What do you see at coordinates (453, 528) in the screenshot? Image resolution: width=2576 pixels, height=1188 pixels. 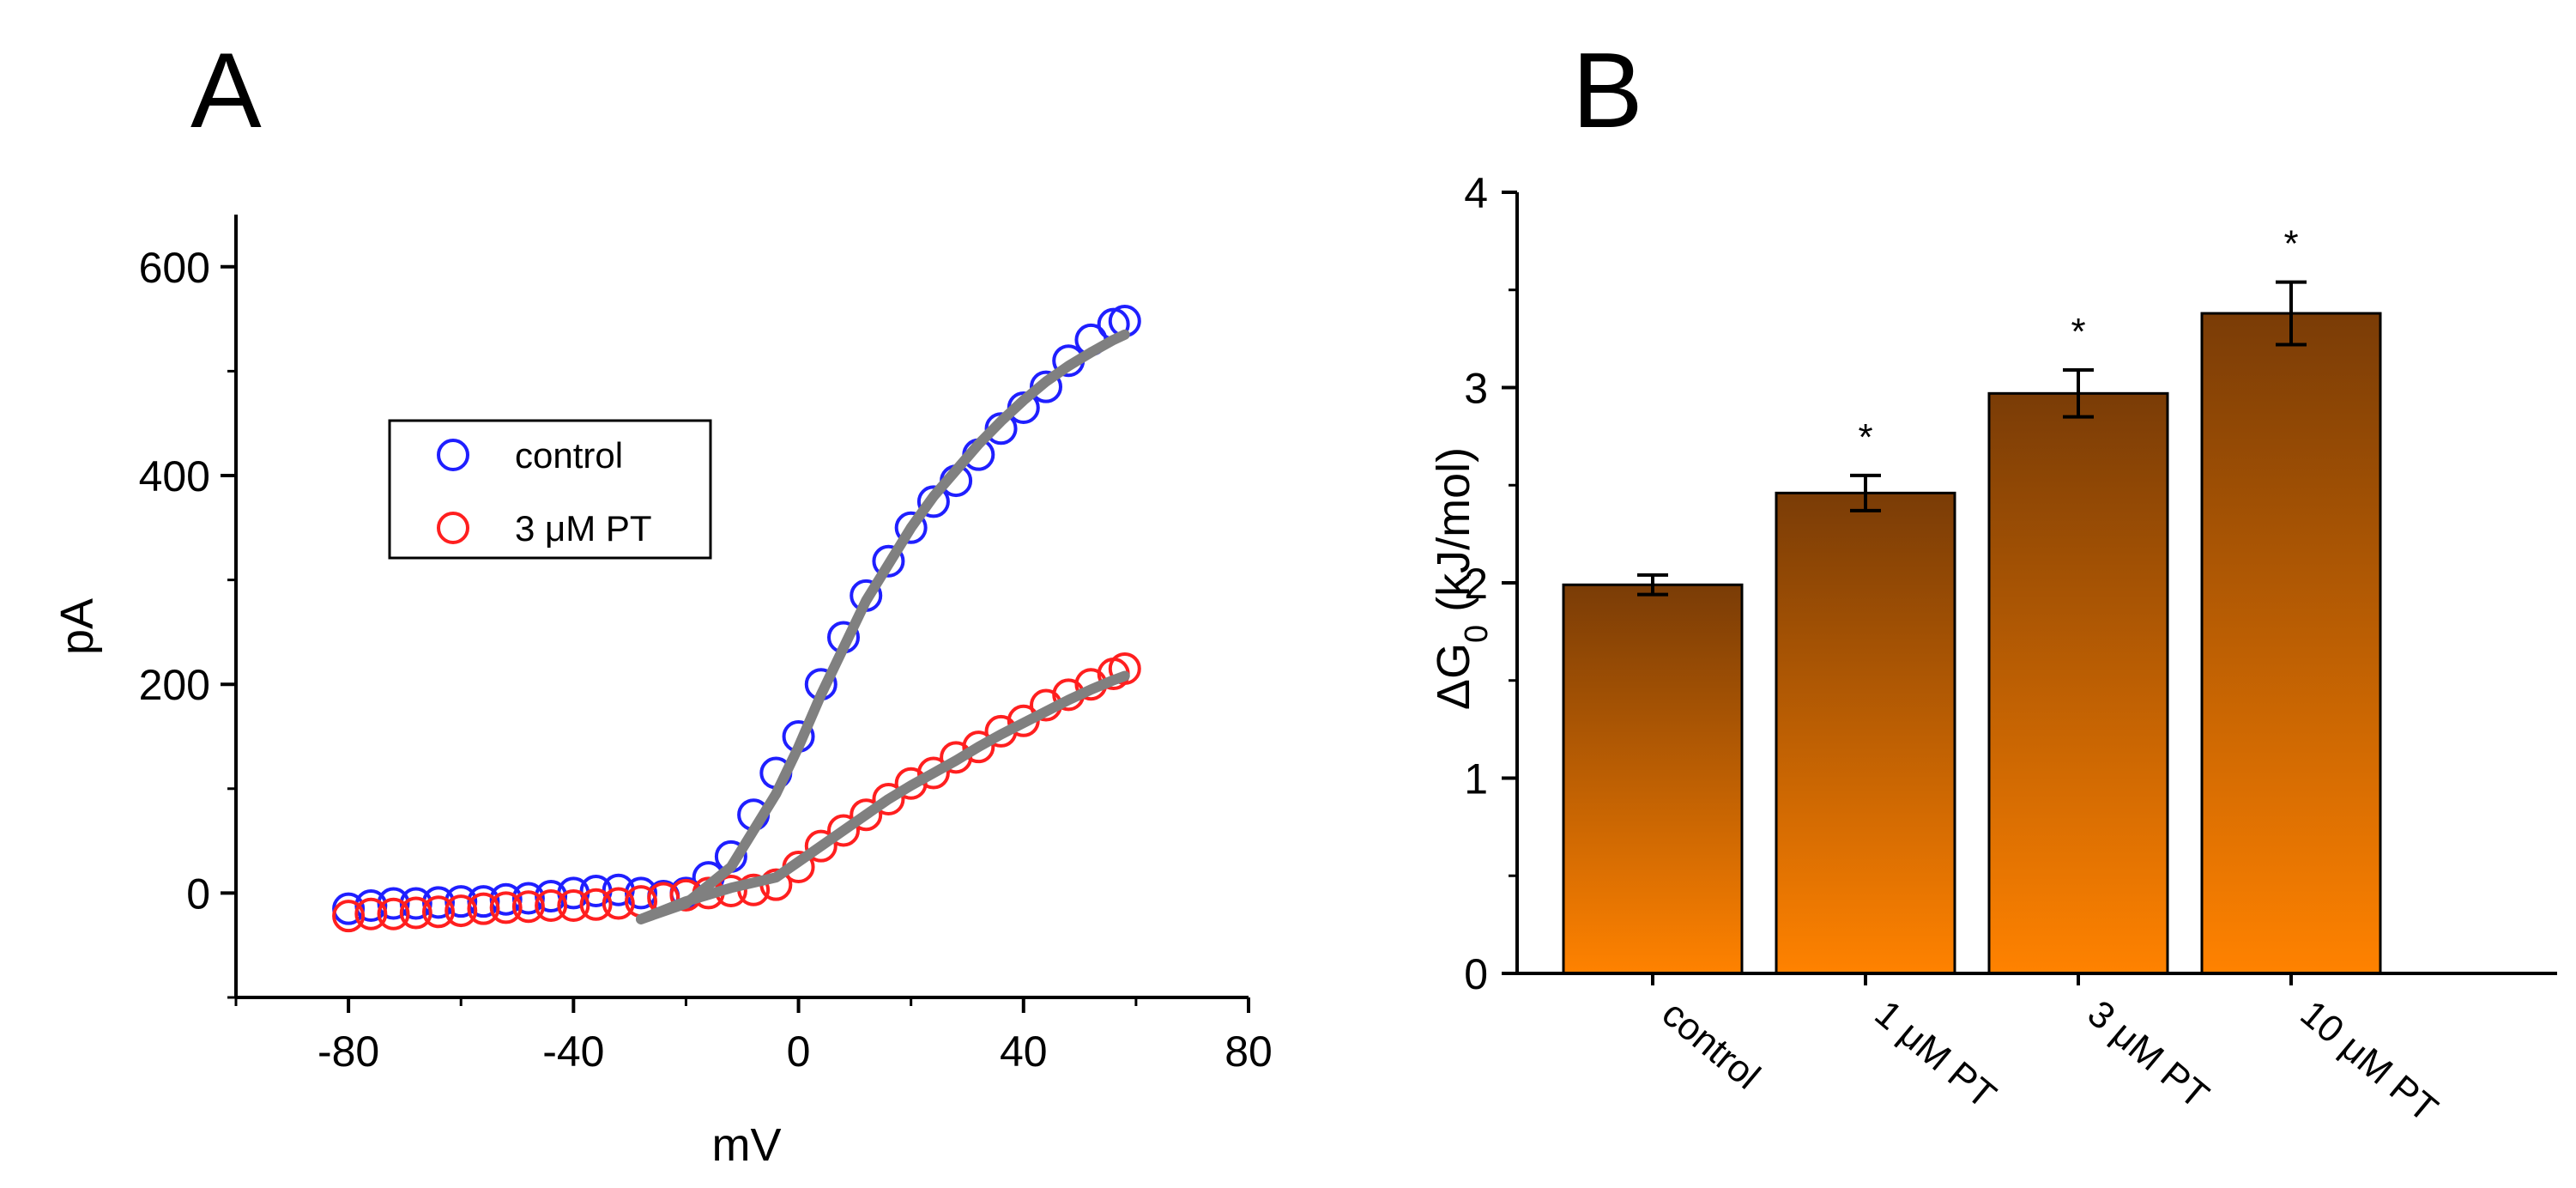 I see `legend-marker-3um-pt` at bounding box center [453, 528].